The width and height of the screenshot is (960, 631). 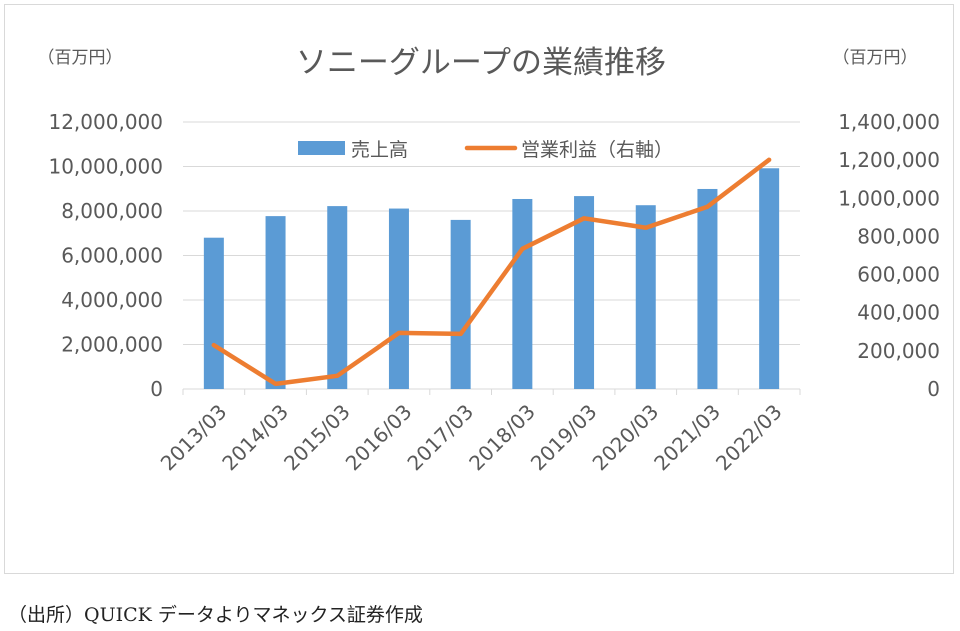 I want to click on right-axis-tick-label: 800,000, so click(x=898, y=236).